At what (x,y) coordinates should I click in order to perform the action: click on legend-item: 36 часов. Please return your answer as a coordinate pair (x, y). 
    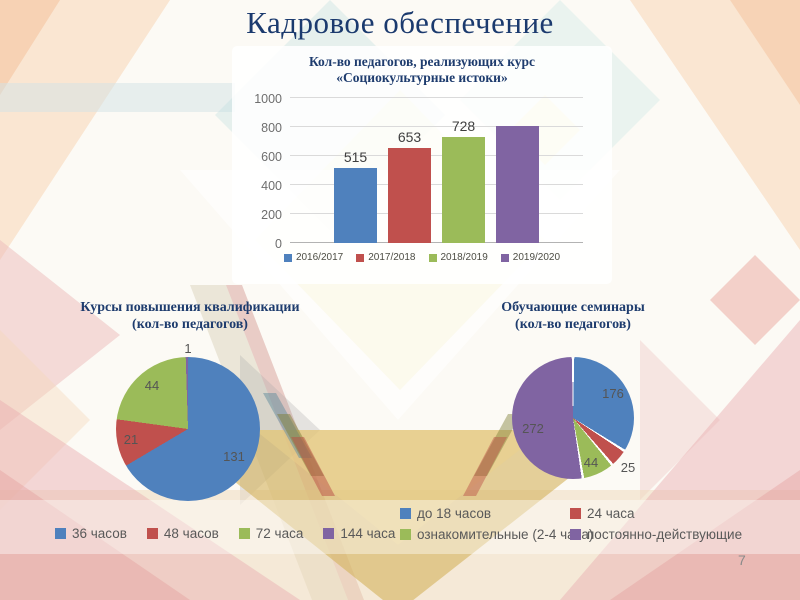
    Looking at the image, I should click on (91, 533).